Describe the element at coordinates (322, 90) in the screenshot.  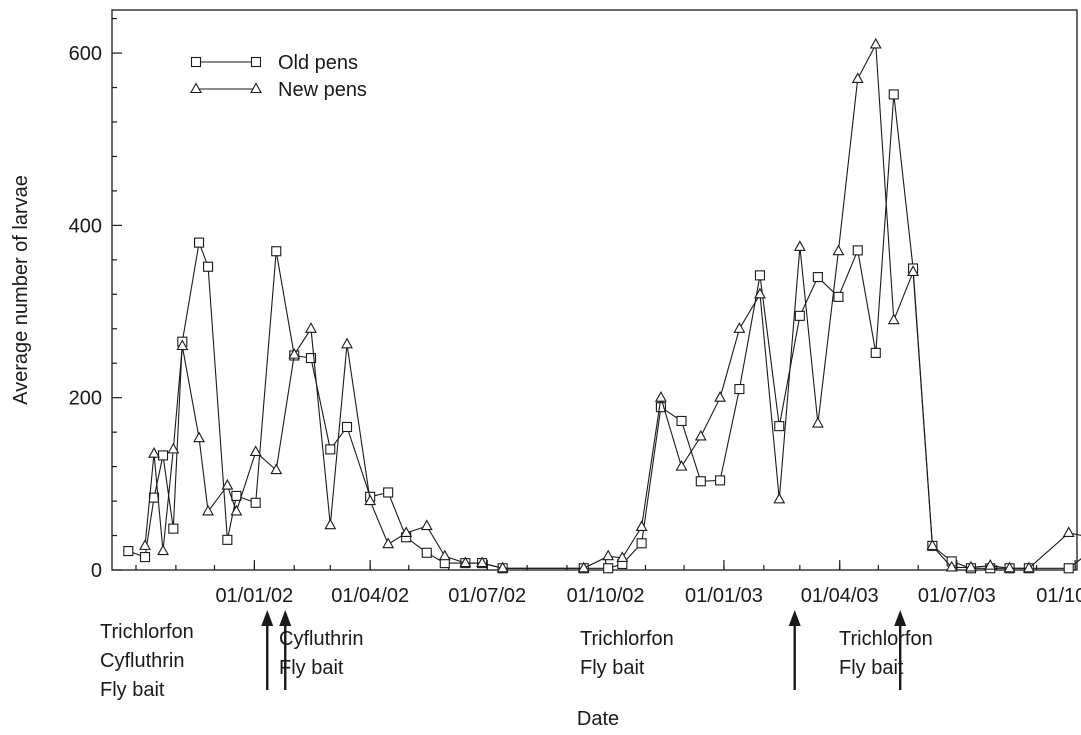
I see `legend-label: New pens` at that location.